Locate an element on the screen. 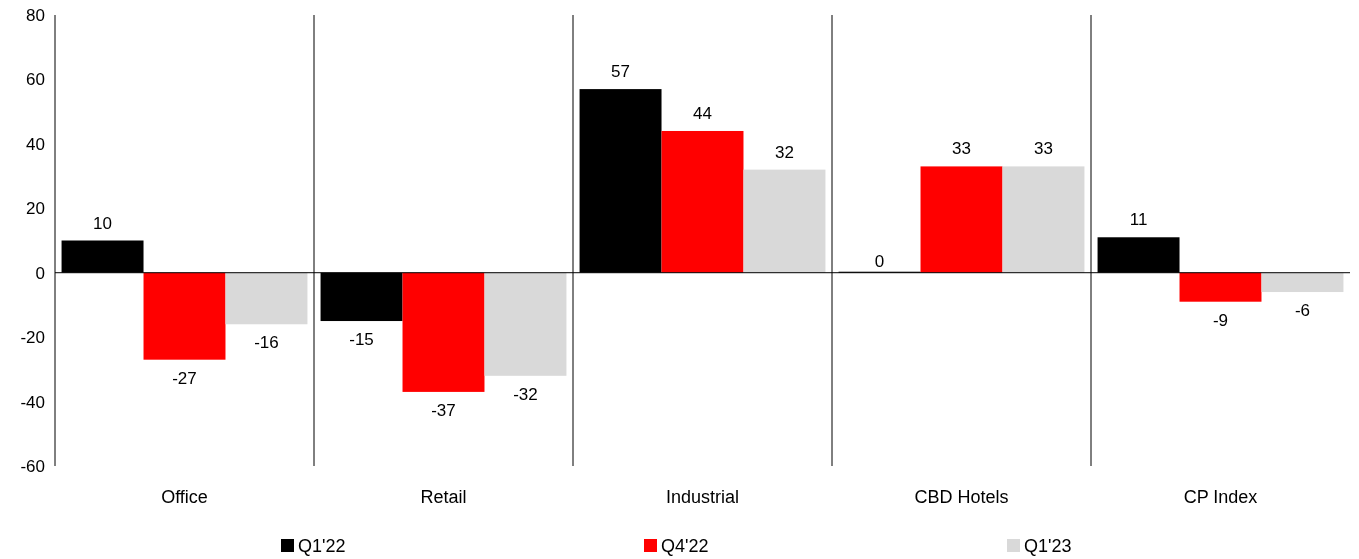 This screenshot has width=1359, height=559. data-label: -15 is located at coordinates (361, 340).